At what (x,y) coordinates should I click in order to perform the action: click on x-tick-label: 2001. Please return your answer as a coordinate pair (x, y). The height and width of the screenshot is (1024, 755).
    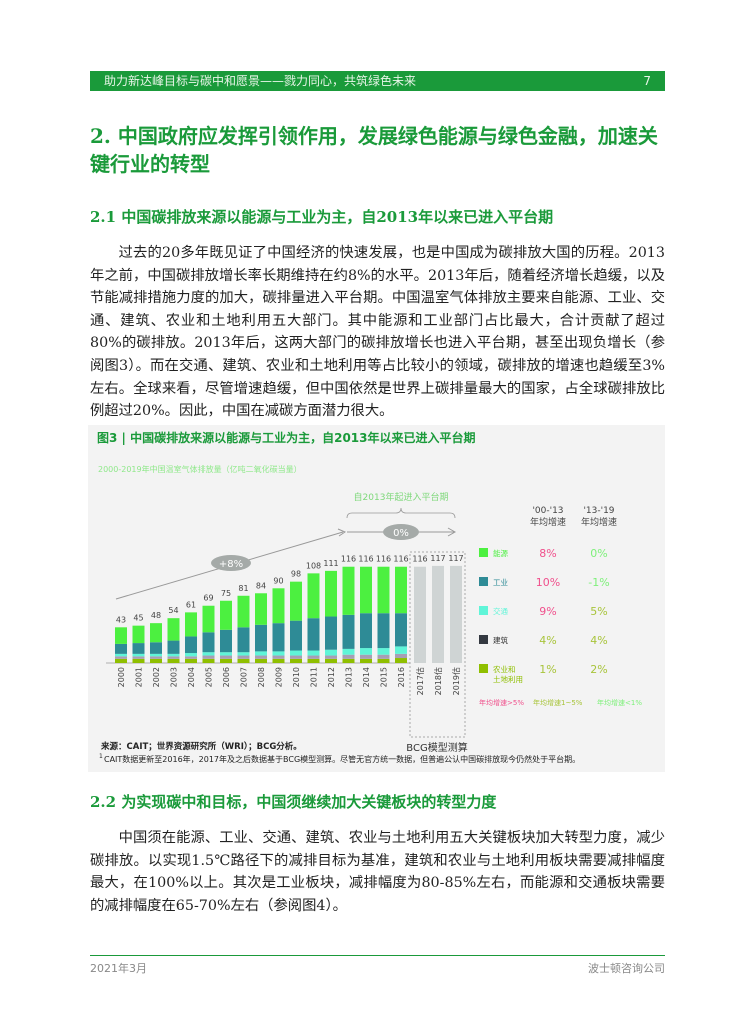
    Looking at the image, I should click on (139, 677).